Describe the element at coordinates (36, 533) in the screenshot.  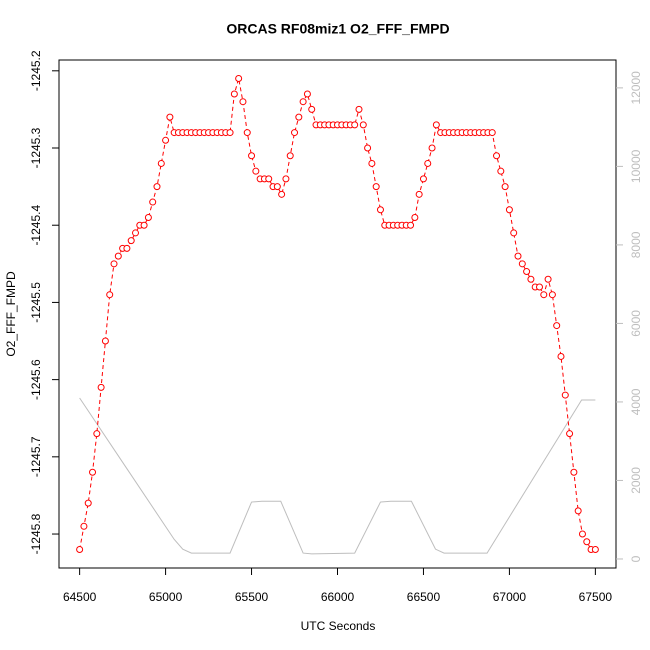
I see `y-tick-label: -1245.8` at that location.